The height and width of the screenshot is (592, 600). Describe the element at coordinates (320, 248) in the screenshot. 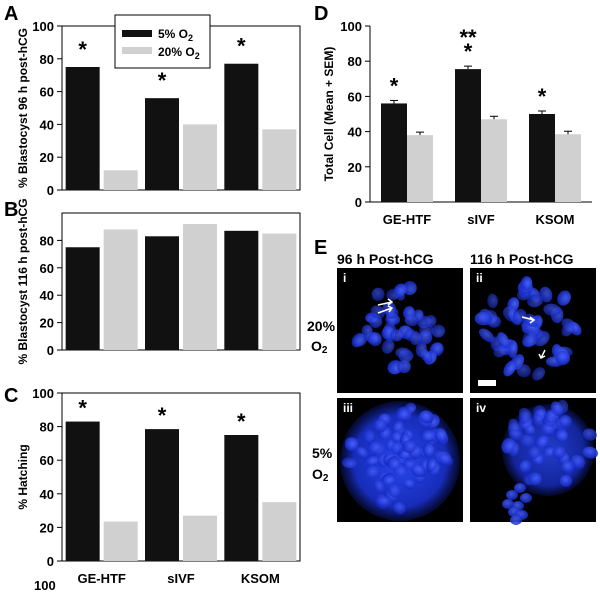

I see `panel-letter-e: E` at that location.